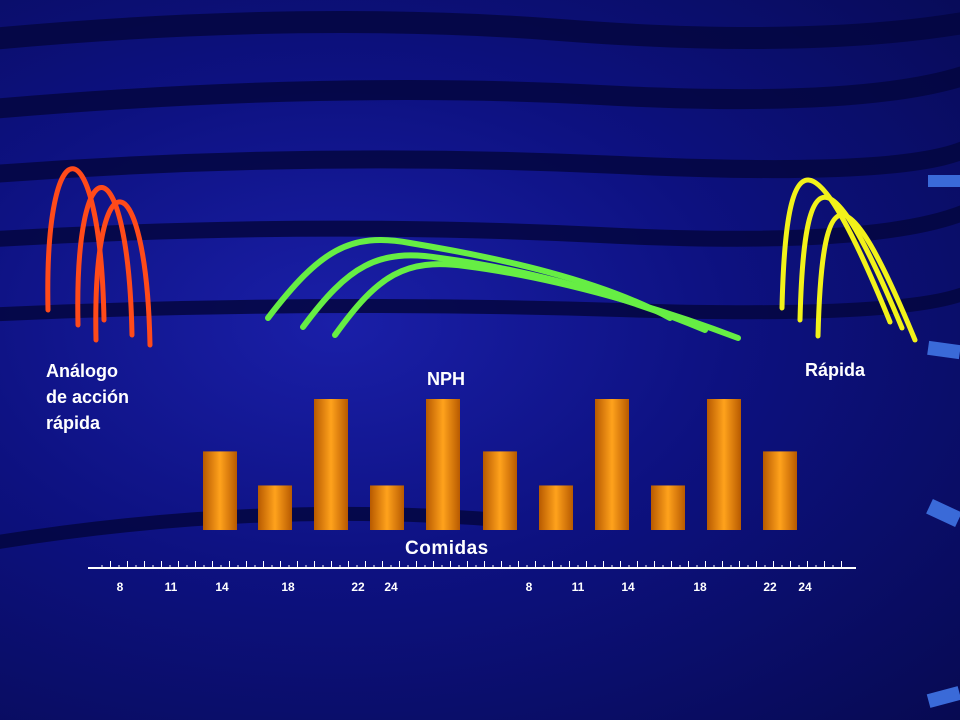  What do you see at coordinates (73, 423) in the screenshot?
I see `analog-label-line3: rápida` at bounding box center [73, 423].